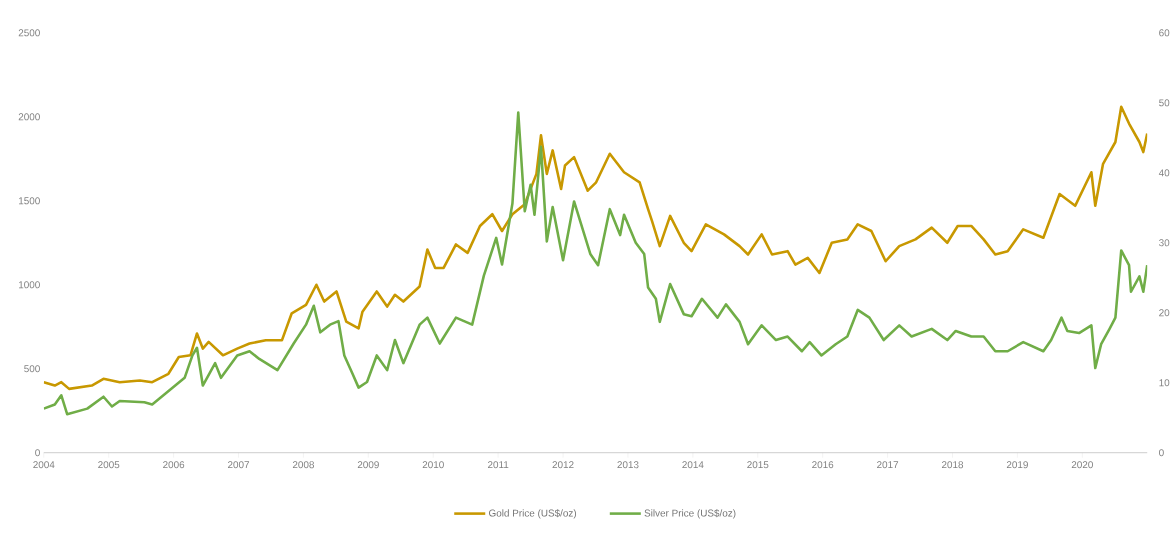 The height and width of the screenshot is (537, 1173). What do you see at coordinates (1164, 243) in the screenshot?
I see `y2-tick-label: 30` at bounding box center [1164, 243].